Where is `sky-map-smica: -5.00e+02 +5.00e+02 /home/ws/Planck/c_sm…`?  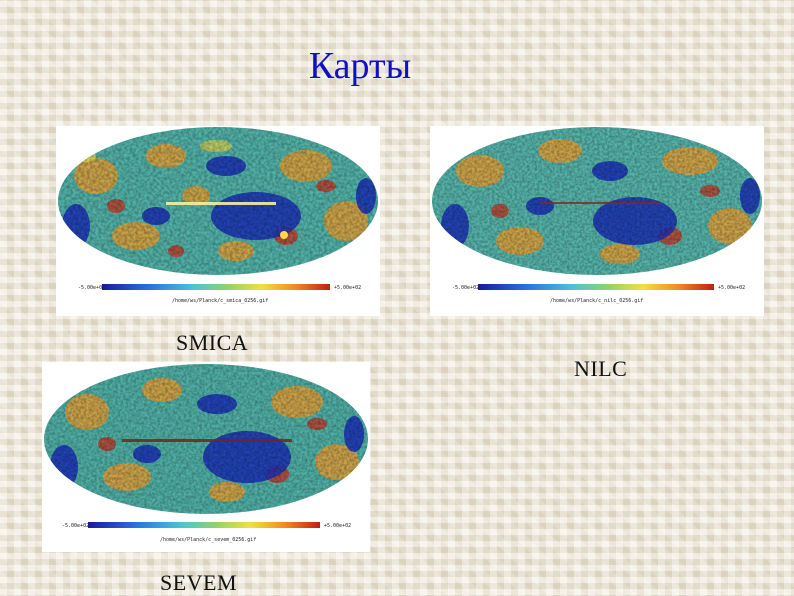 sky-map-smica: -5.00e+02 +5.00e+02 /home/ws/Planck/c_sm… is located at coordinates (218, 215).